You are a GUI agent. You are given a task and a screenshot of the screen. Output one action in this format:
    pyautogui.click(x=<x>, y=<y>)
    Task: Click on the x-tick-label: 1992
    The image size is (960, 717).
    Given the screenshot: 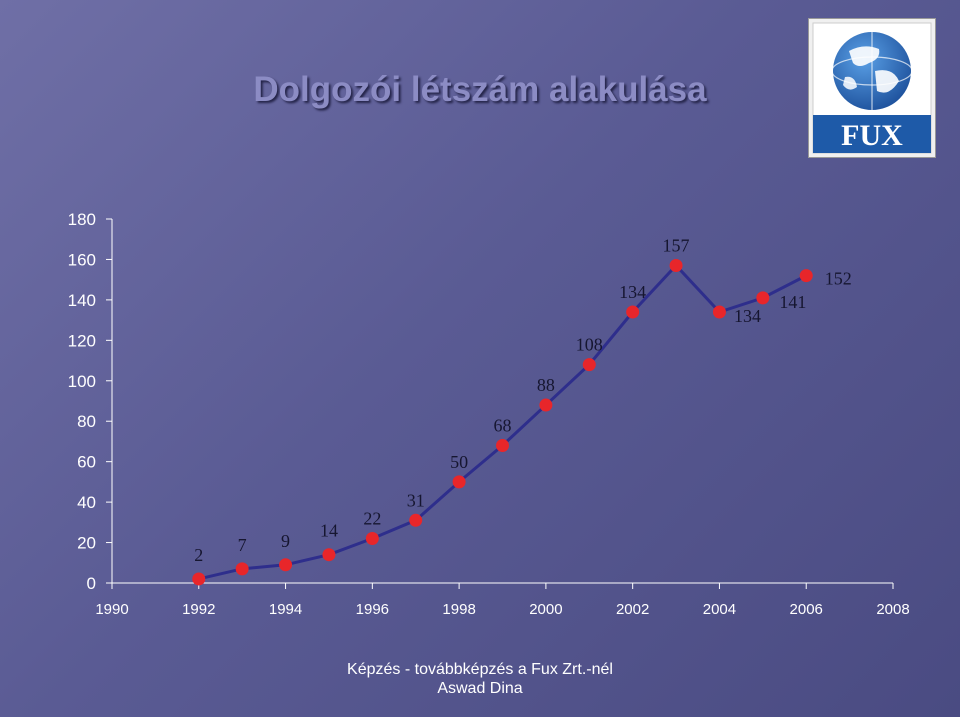 What is the action you would take?
    pyautogui.click(x=198, y=609)
    